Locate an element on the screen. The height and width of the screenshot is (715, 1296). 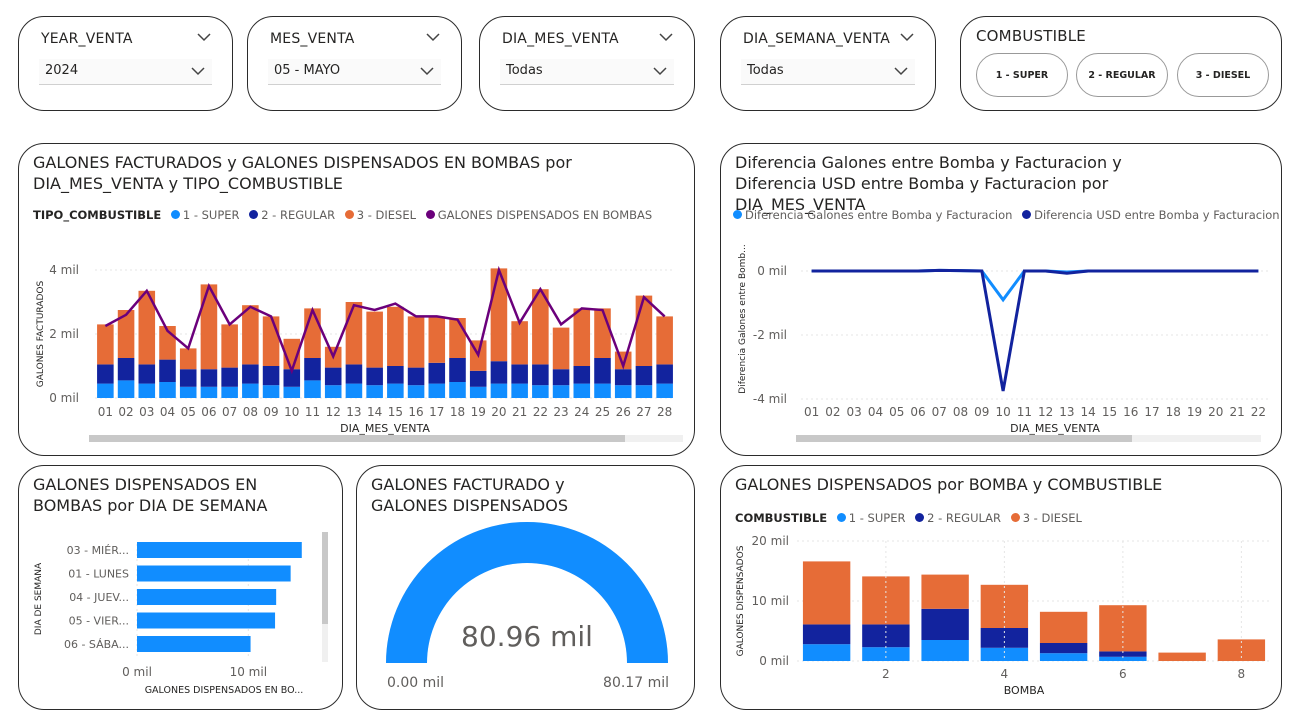
legend-dot-galones is located at coordinates (737, 214).